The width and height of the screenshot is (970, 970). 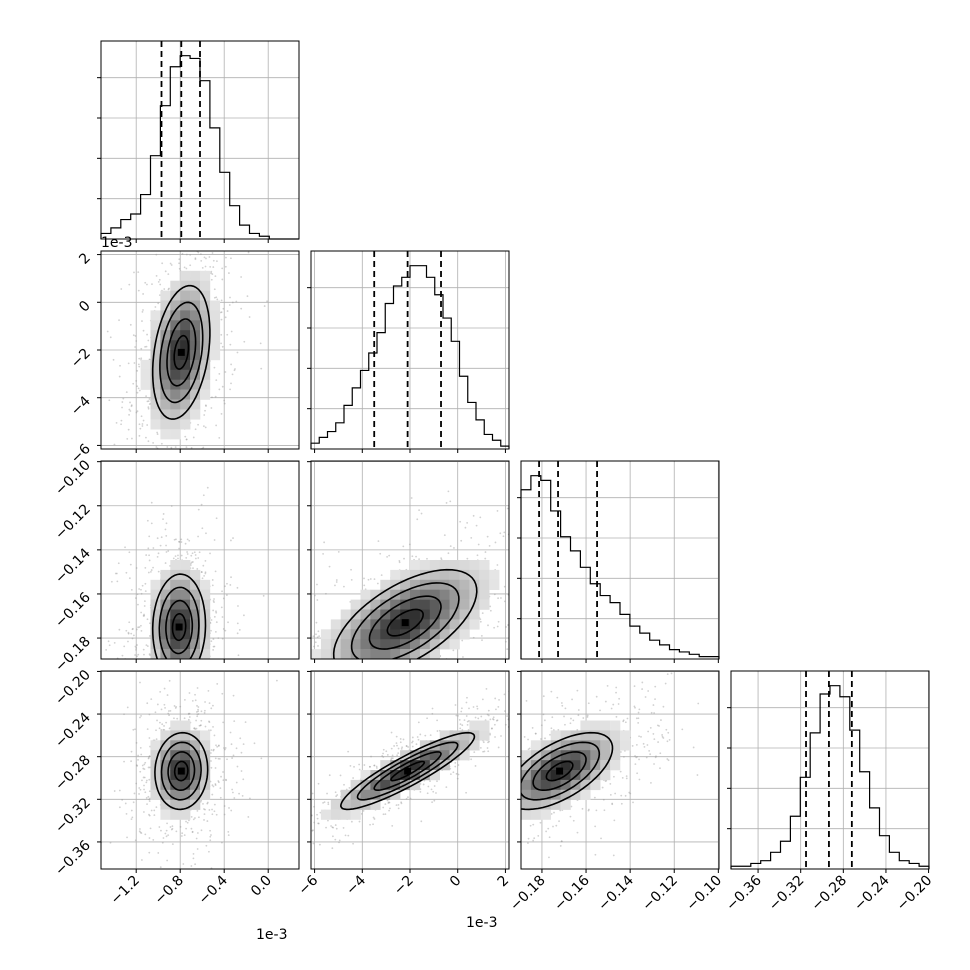 I want to click on y-tick-label: −0.20, so click(x=73, y=688).